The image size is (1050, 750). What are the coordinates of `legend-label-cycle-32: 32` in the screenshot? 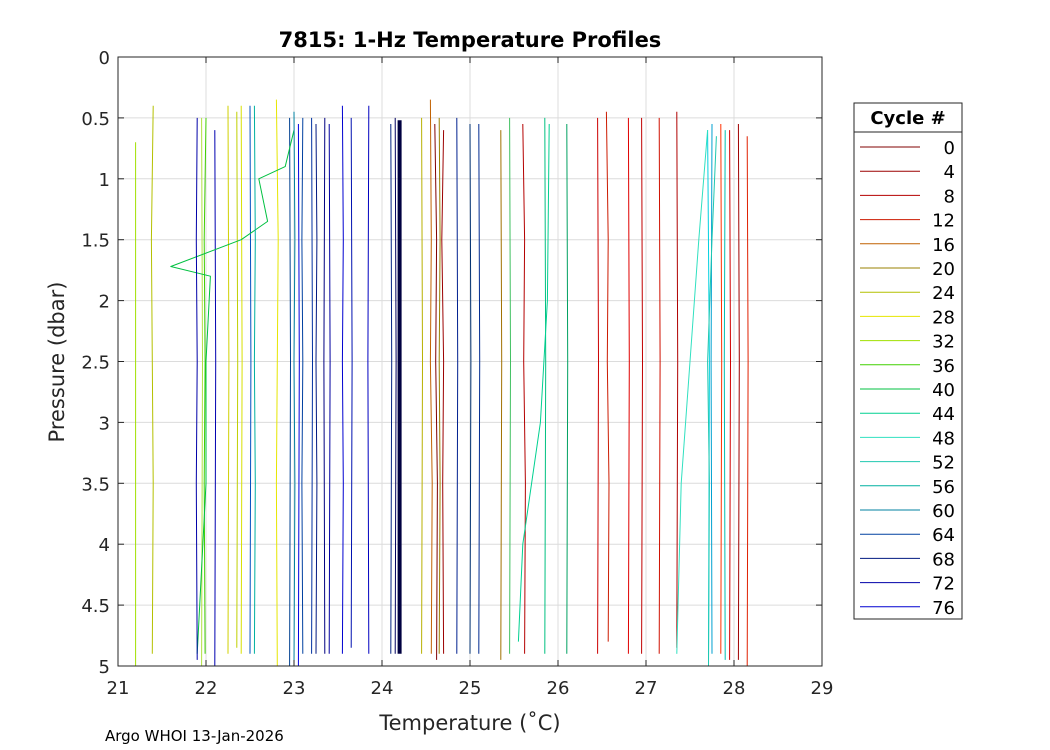 It's located at (943, 342).